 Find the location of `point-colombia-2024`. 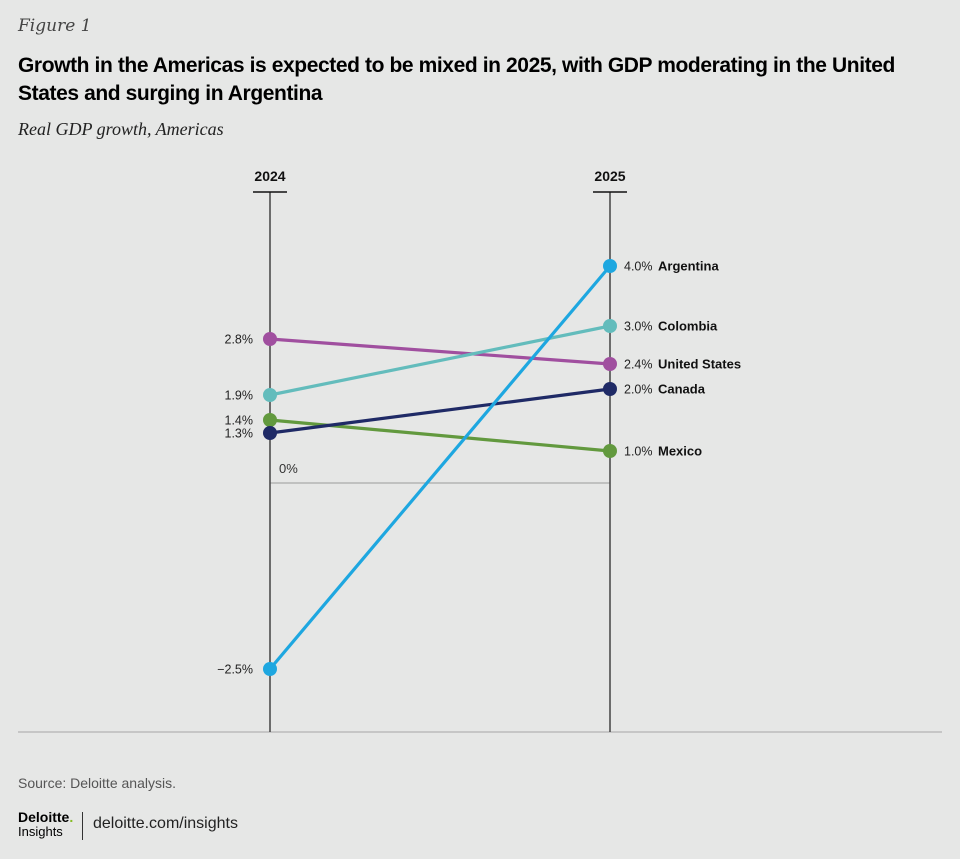

point-colombia-2024 is located at coordinates (270, 395).